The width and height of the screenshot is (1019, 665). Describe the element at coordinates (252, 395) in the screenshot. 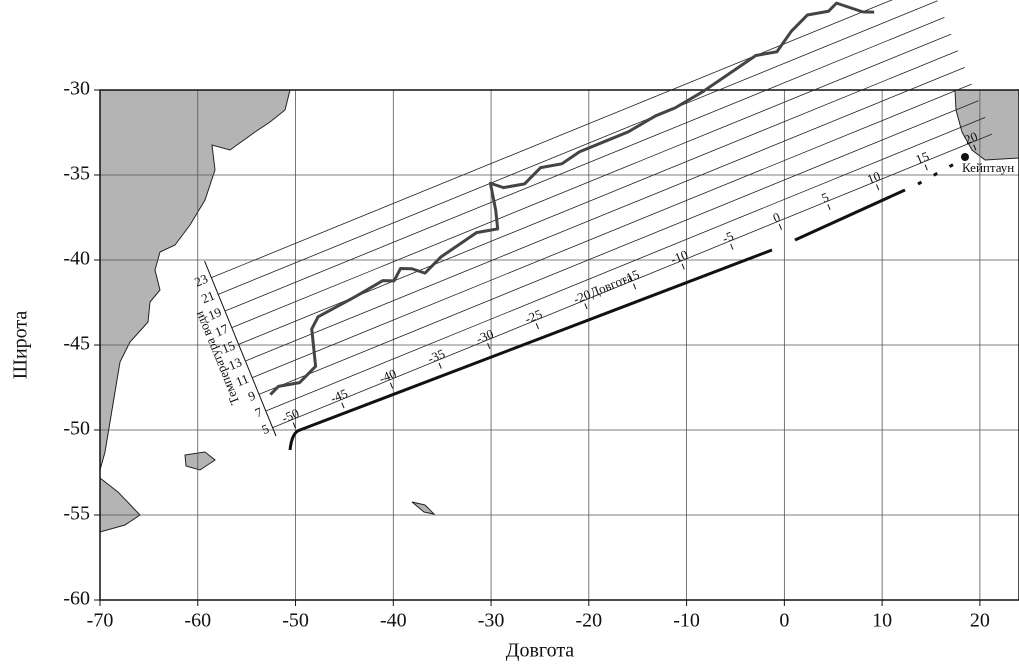

I see `y-tick-label: 9` at that location.